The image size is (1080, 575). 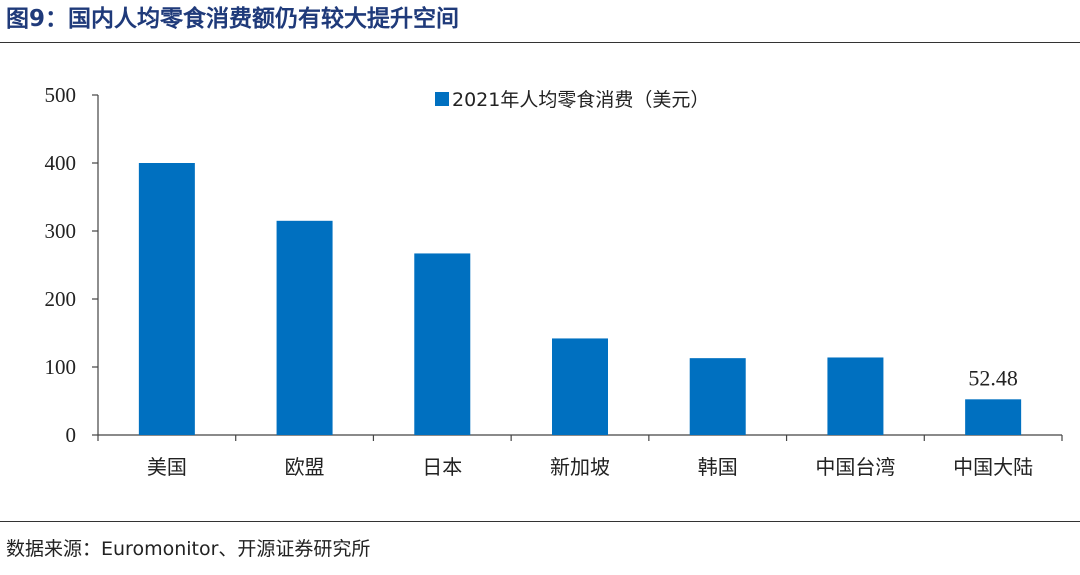 I want to click on x-axis: 美国 欧盟 日本 新加坡 韩国 中国台湾 中国大陆, so click(x=580, y=456).